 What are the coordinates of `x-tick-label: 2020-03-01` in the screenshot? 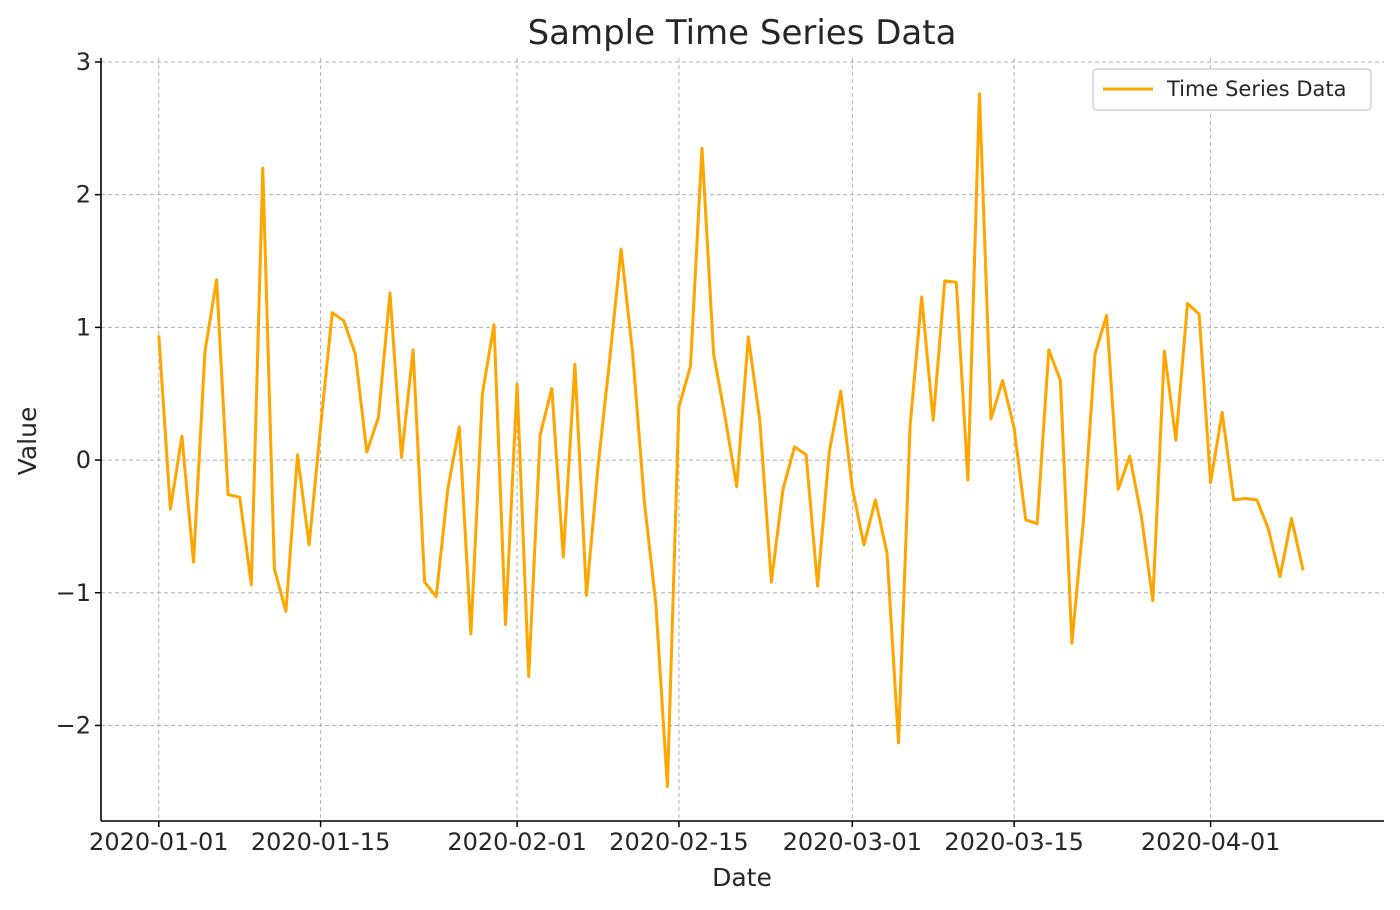 It's located at (852, 842).